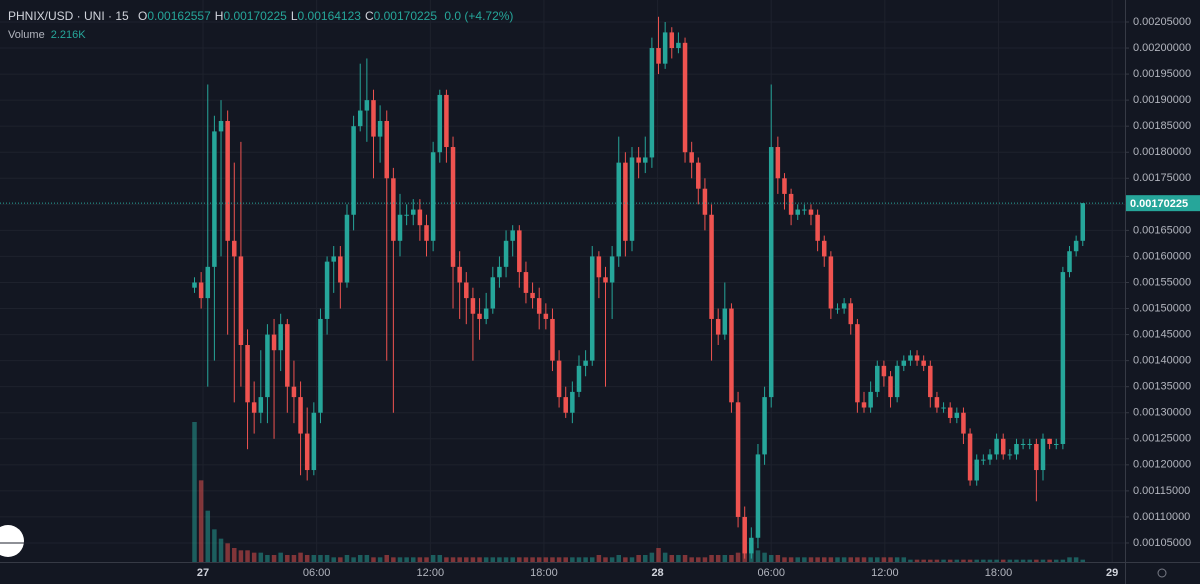 Image resolution: width=1200 pixels, height=584 pixels. What do you see at coordinates (1162, 573) in the screenshot?
I see `settings-icon` at bounding box center [1162, 573].